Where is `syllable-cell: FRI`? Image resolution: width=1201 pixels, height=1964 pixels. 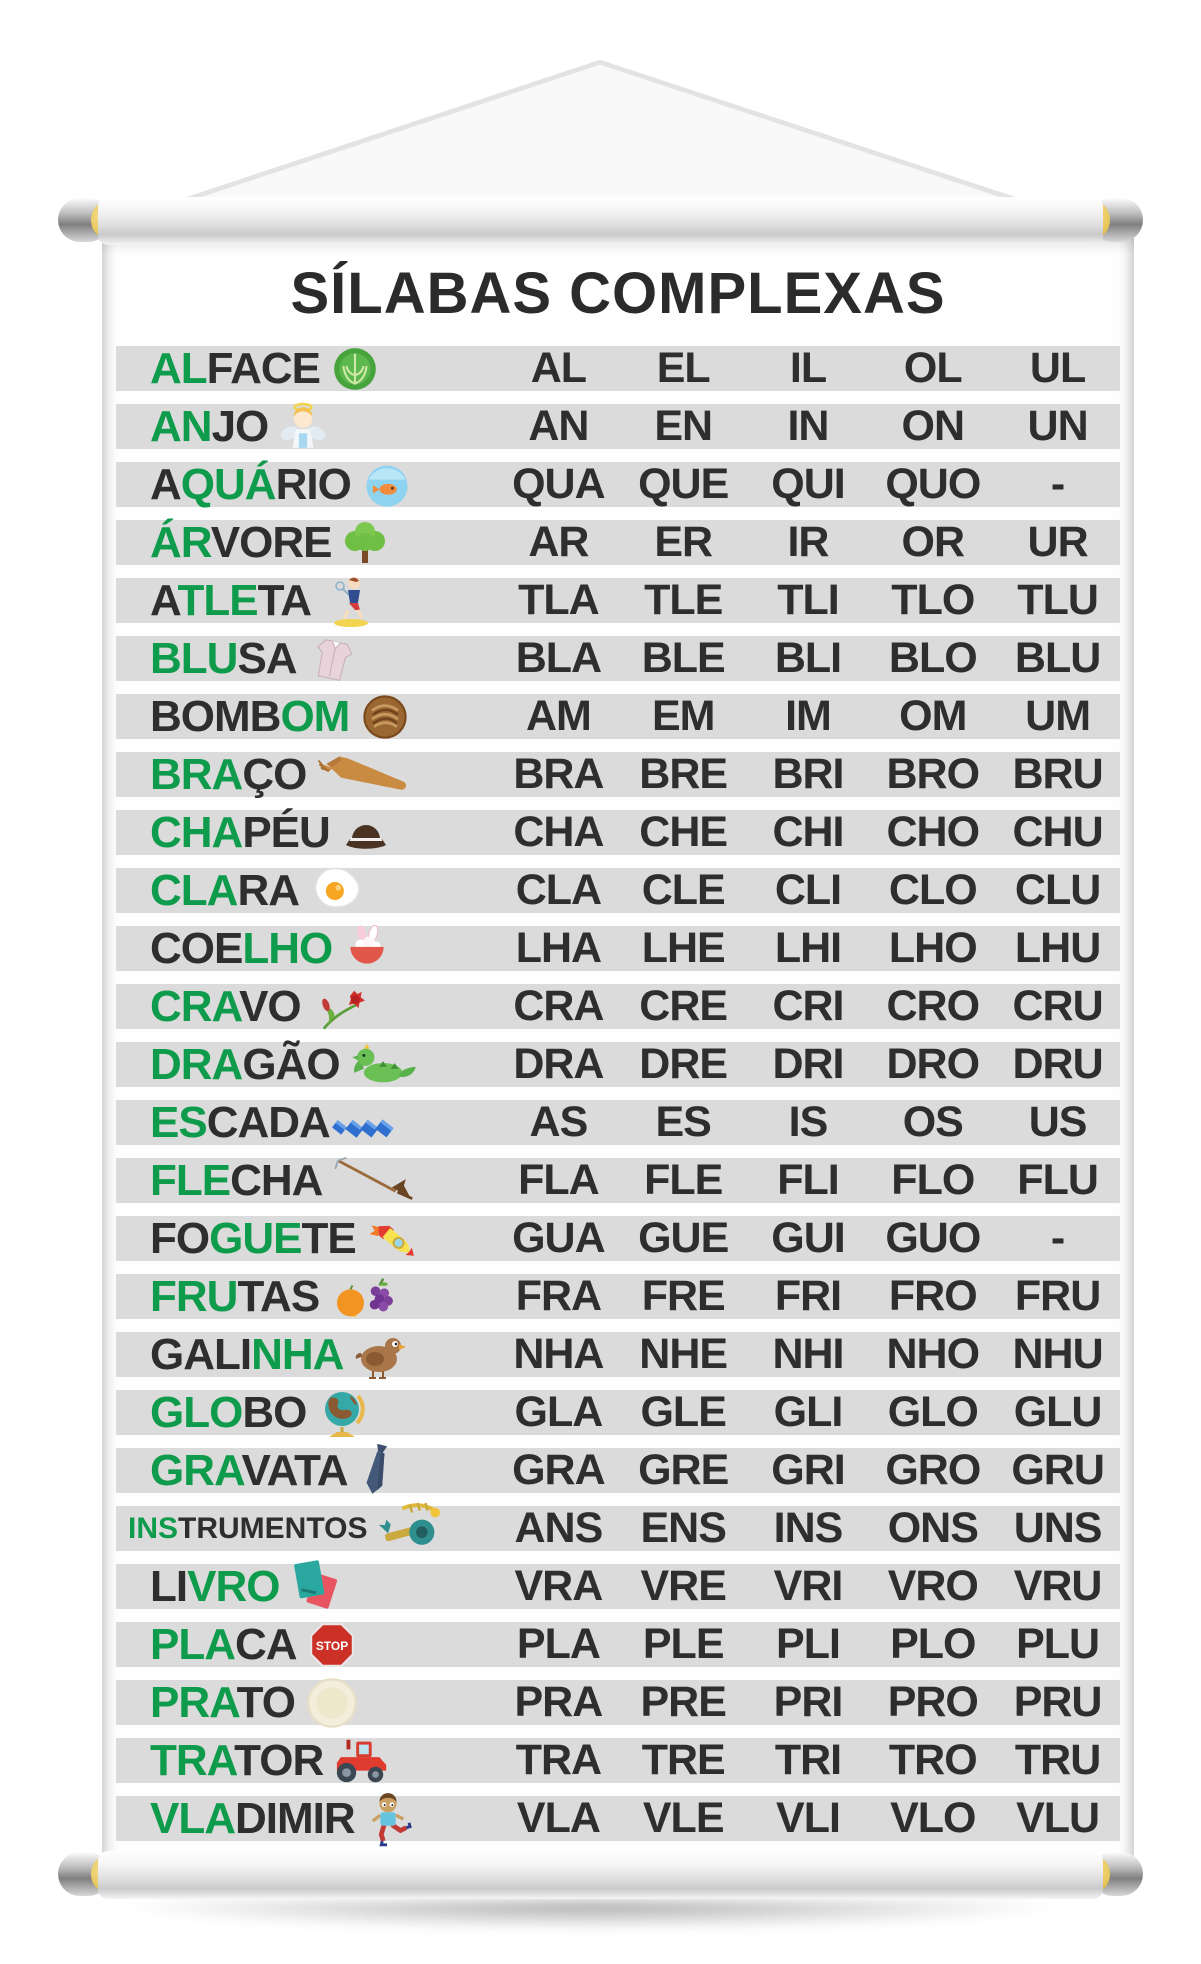 syllable-cell: FRI is located at coordinates (808, 1296).